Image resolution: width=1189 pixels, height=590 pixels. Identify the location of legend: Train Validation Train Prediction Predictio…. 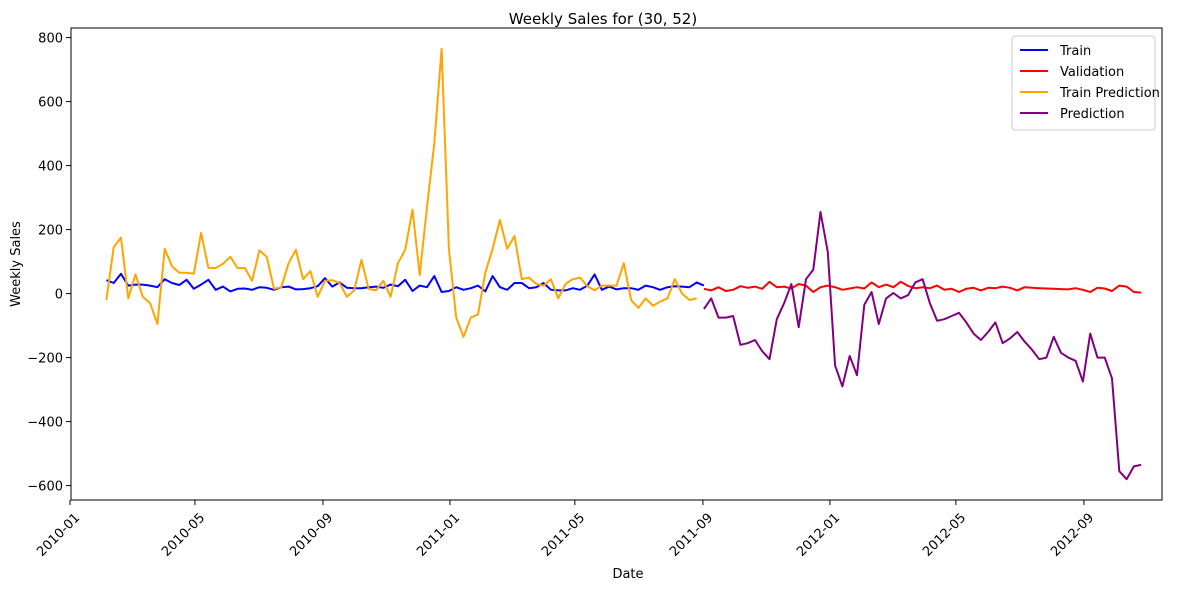
(1085, 83).